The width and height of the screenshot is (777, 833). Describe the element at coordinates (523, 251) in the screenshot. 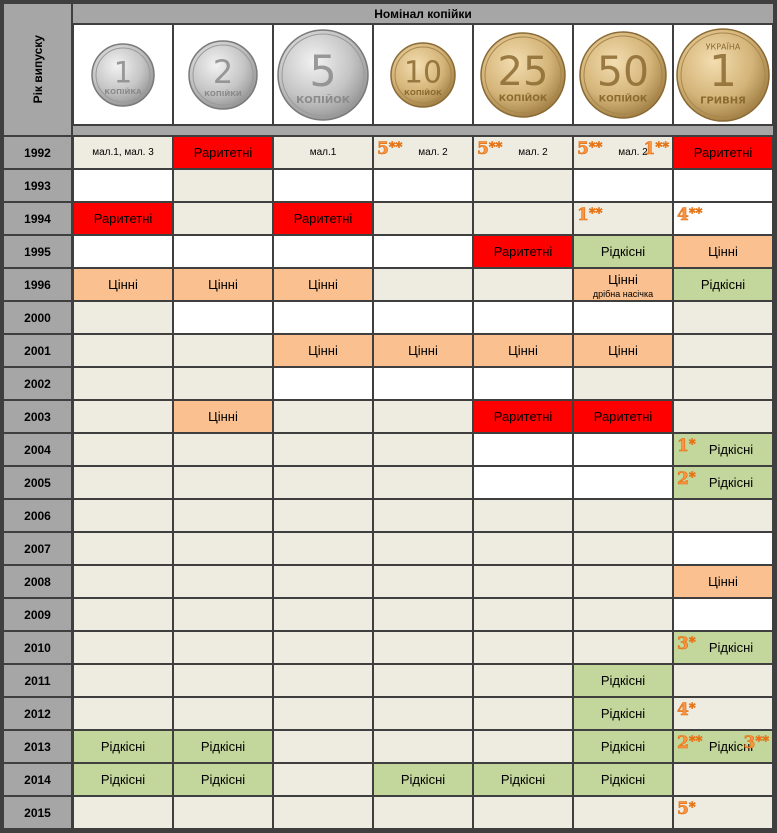

I see `rarity-label: Раритетні` at that location.